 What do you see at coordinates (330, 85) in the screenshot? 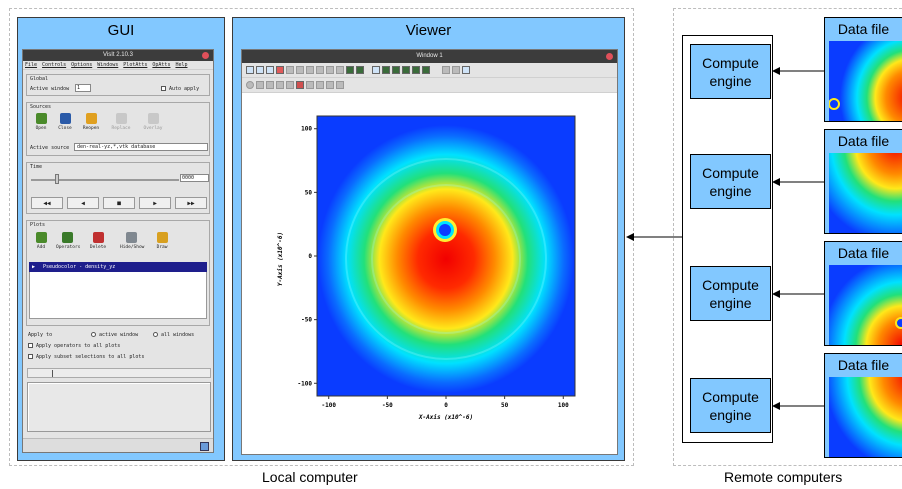
I see `plane-tool-icon` at bounding box center [330, 85].